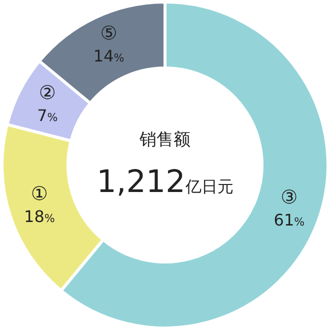 This screenshot has height=330, width=330. What do you see at coordinates (289, 197) in the screenshot?
I see `slice-label: ③` at bounding box center [289, 197].